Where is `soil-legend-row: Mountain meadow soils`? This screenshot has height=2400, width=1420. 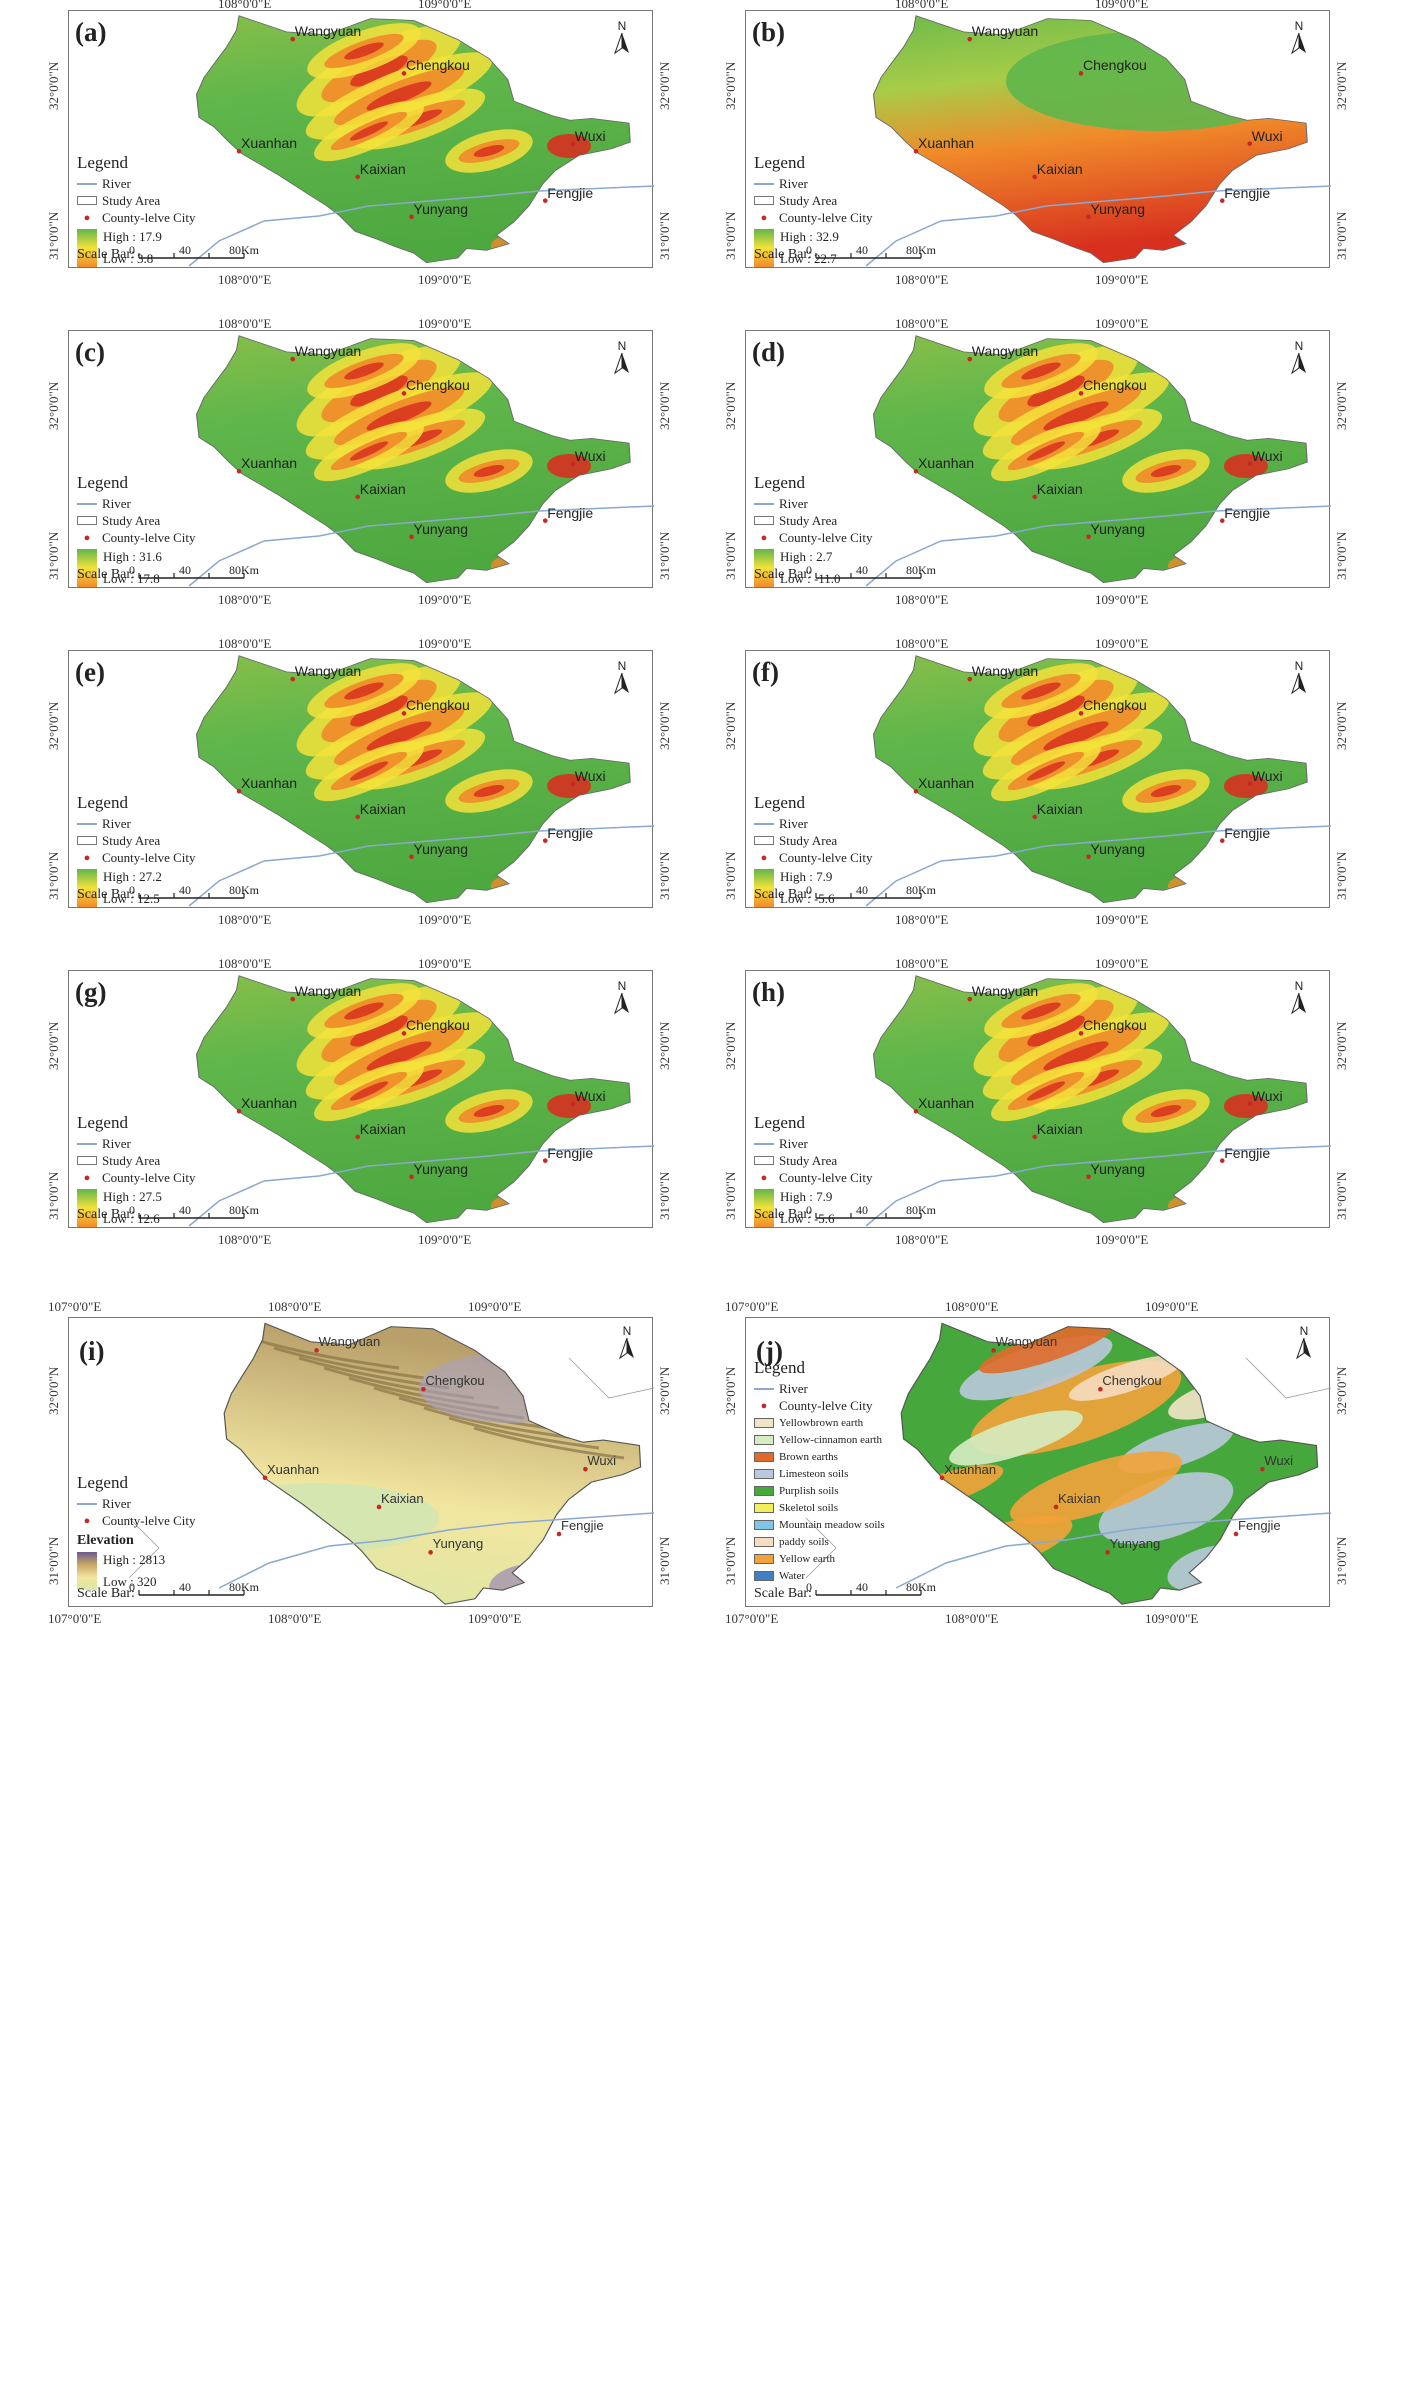
soil-legend-row: Mountain meadow soils is located at coordinates (819, 1524).